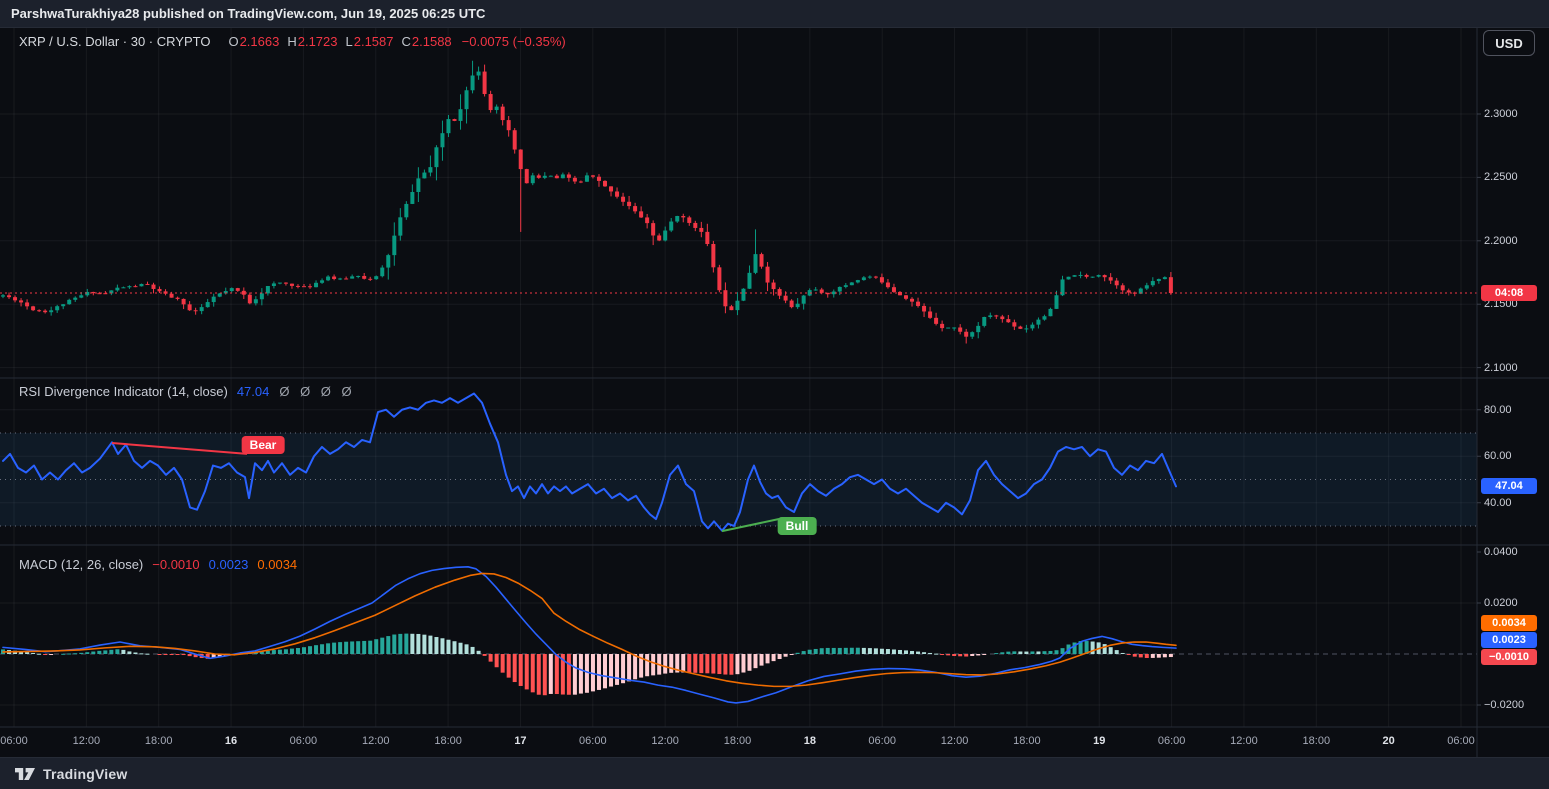  What do you see at coordinates (259, 41) in the screenshot?
I see `open-value: 2.1663` at bounding box center [259, 41].